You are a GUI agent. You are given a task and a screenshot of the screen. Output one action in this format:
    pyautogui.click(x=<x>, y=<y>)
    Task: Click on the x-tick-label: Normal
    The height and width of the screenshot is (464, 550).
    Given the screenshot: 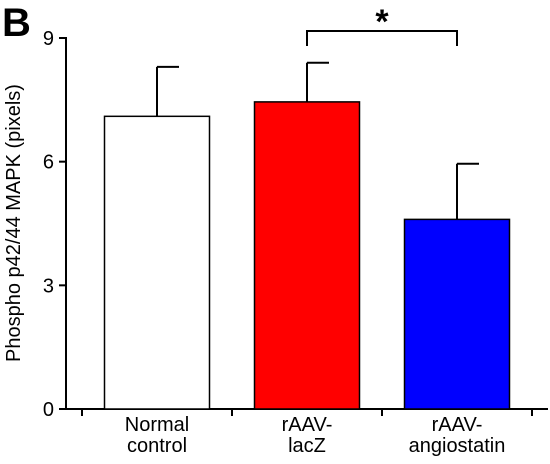 What is the action you would take?
    pyautogui.click(x=157, y=425)
    